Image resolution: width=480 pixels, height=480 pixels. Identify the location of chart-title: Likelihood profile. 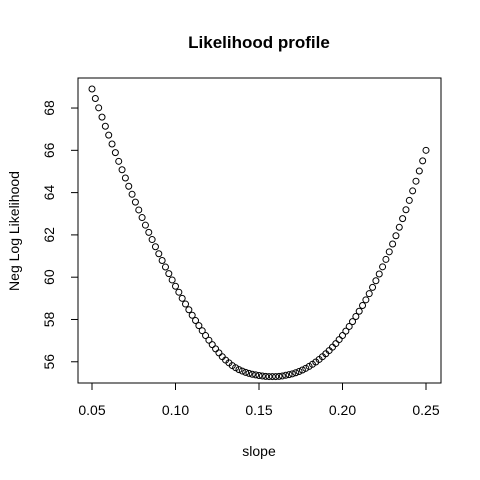
(259, 42).